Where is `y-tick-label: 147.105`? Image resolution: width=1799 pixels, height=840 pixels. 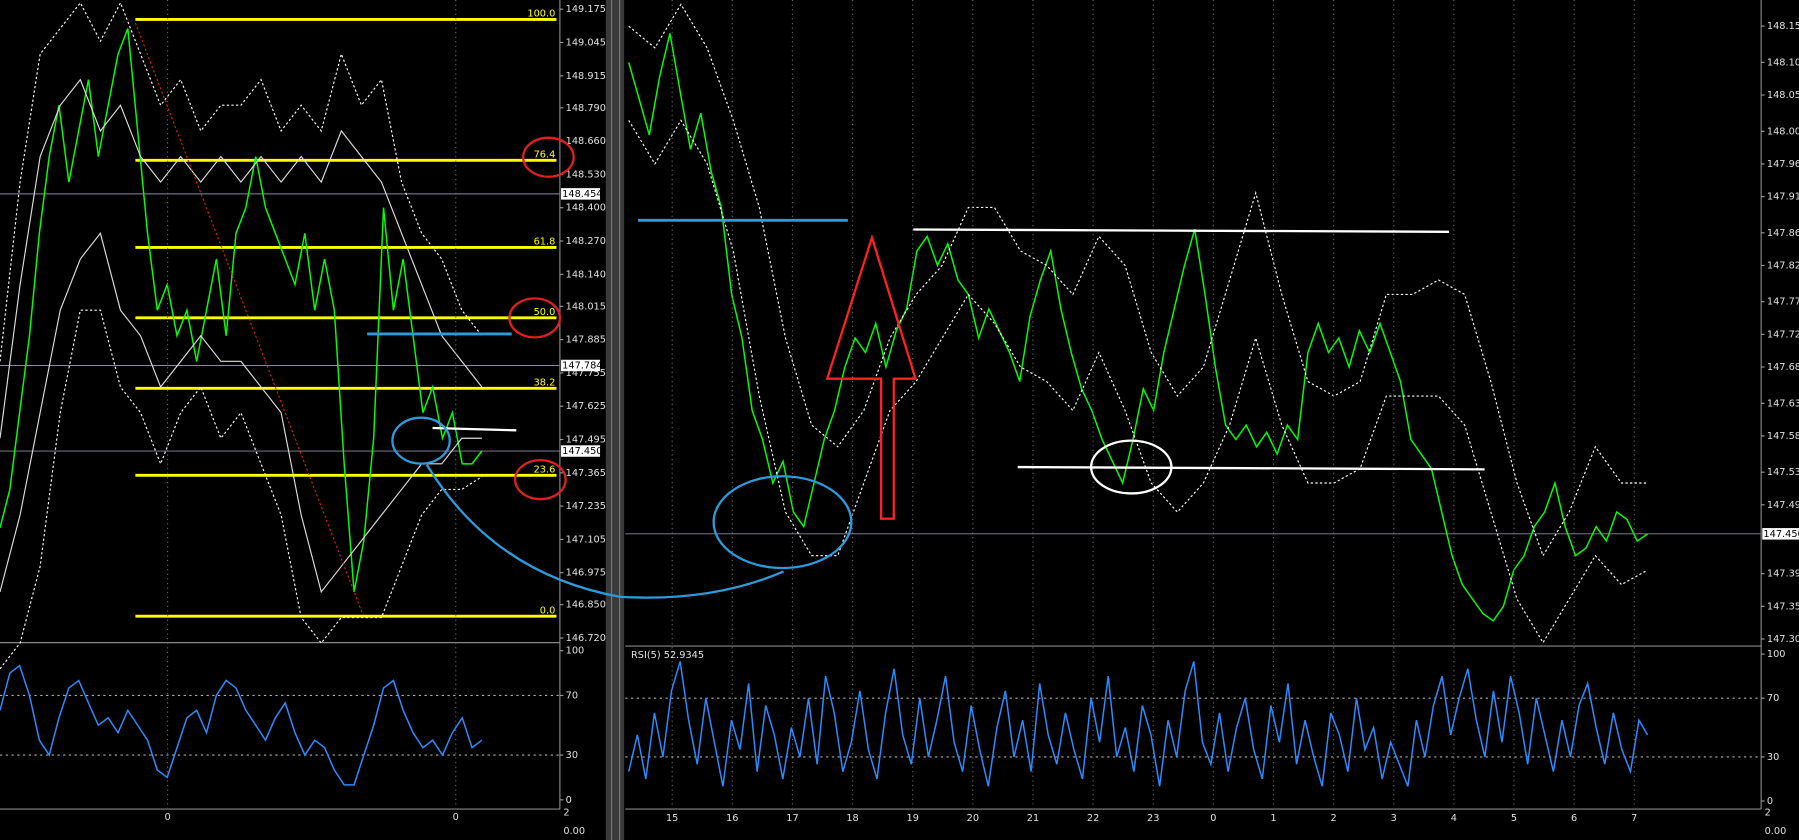
y-tick-label: 147.105 is located at coordinates (586, 539).